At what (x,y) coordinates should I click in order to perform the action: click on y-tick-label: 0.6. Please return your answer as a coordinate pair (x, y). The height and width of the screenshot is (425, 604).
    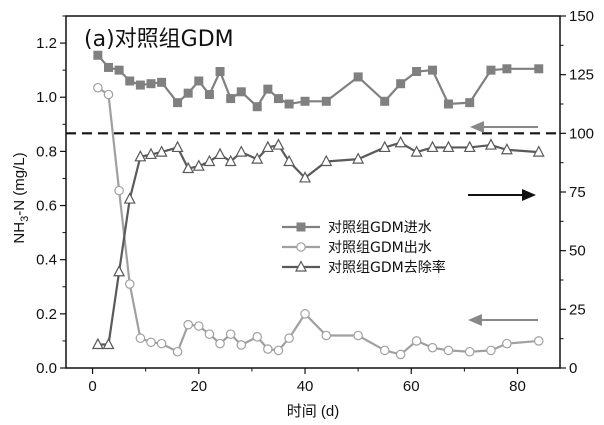
    Looking at the image, I should click on (46, 206).